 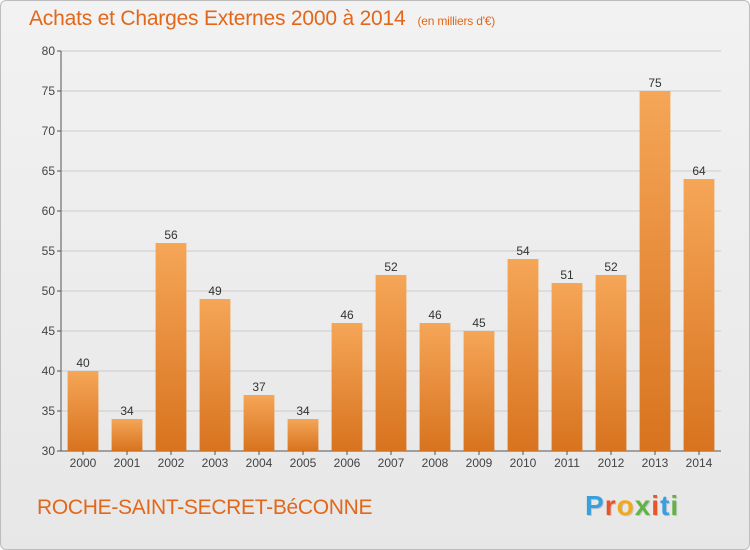 I want to click on x-tick-label-2008: 2008, so click(x=435, y=463).